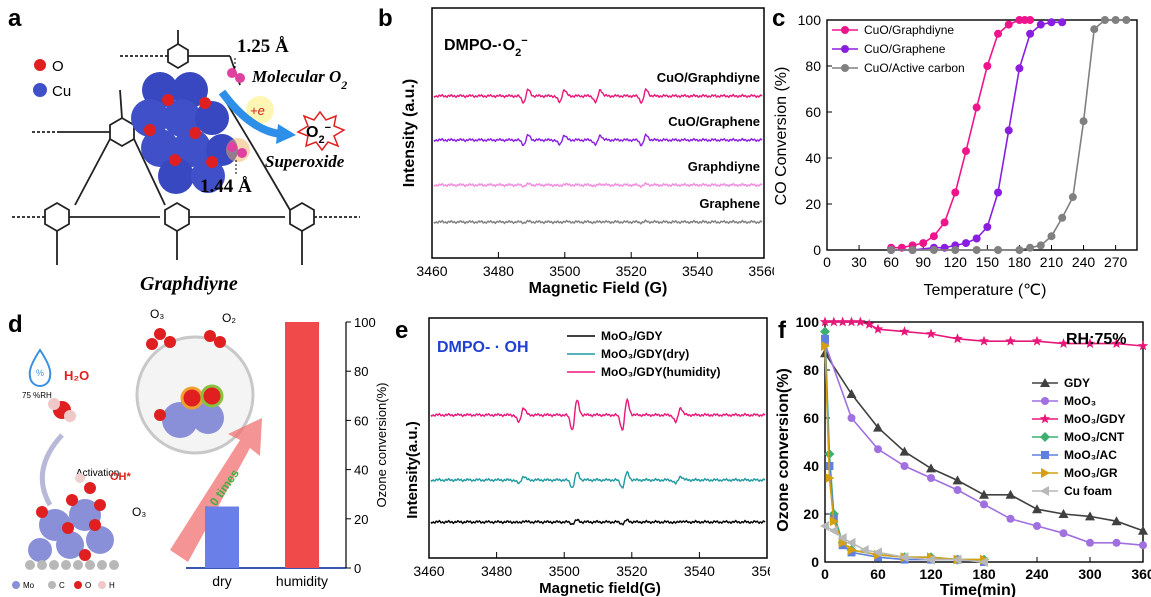 This screenshot has height=597, width=1151. What do you see at coordinates (61, 91) in the screenshot?
I see `legend-cu-label: Cu` at bounding box center [61, 91].